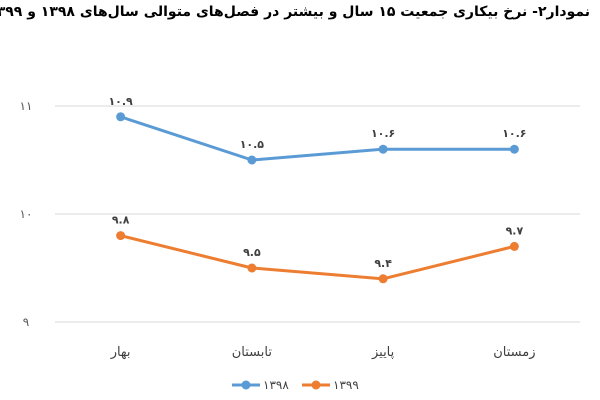  Describe the element at coordinates (252, 144) in the screenshot. I see `data-label: ۱۰.۵` at that location.